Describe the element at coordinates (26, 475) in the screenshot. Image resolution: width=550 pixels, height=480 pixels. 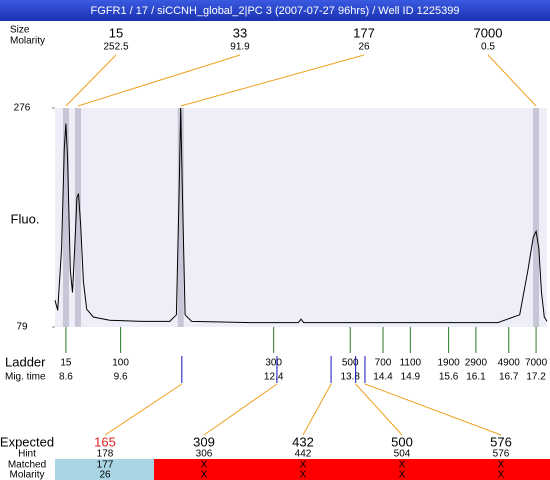
I see `molarity-row-label: Molarity` at that location.